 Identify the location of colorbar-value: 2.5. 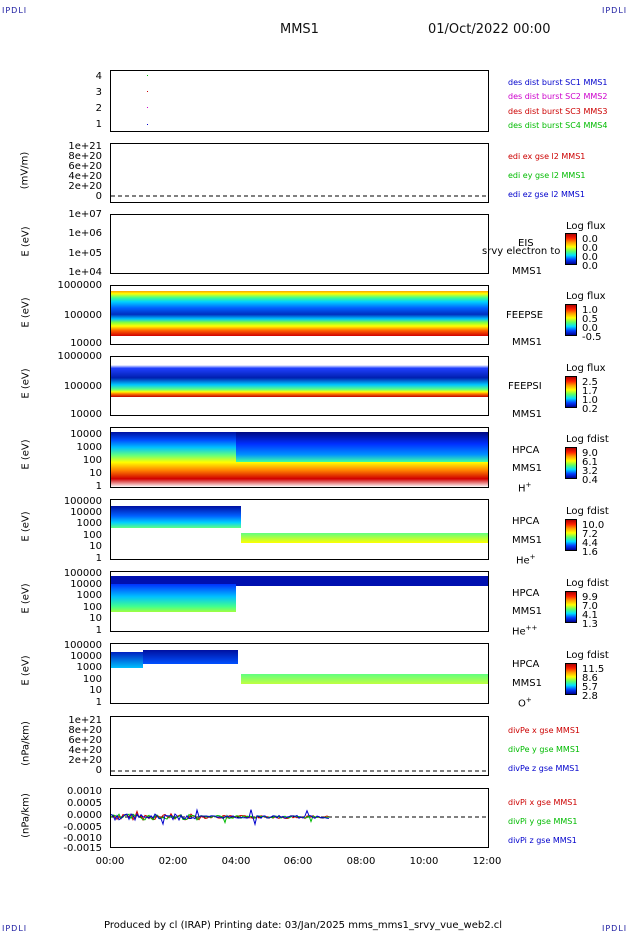
(590, 382).